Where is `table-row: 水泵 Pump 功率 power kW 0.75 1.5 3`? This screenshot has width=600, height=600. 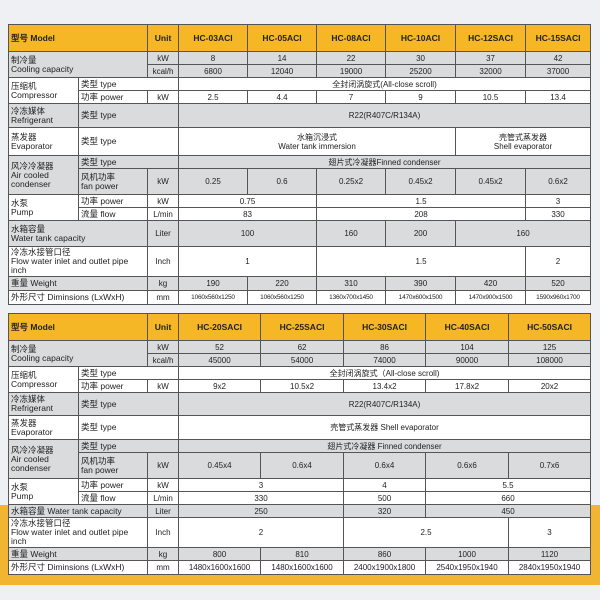 table-row: 水泵 Pump 功率 power kW 0.75 1.5 3 is located at coordinates (300, 207).